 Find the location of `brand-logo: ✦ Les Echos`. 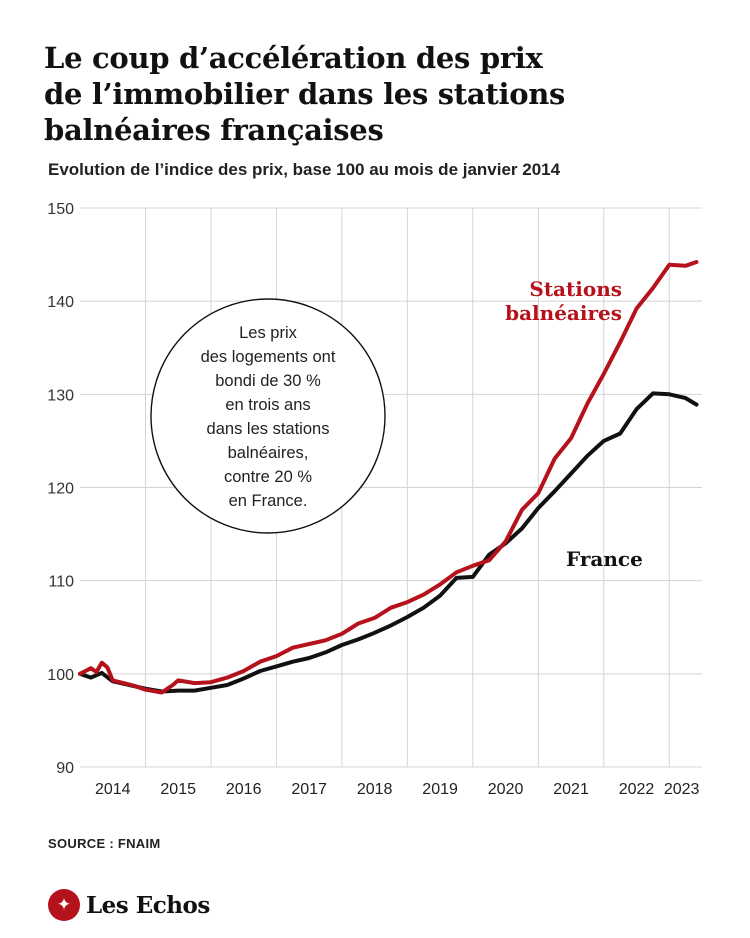

brand-logo: ✦ Les Echos is located at coordinates (129, 905).